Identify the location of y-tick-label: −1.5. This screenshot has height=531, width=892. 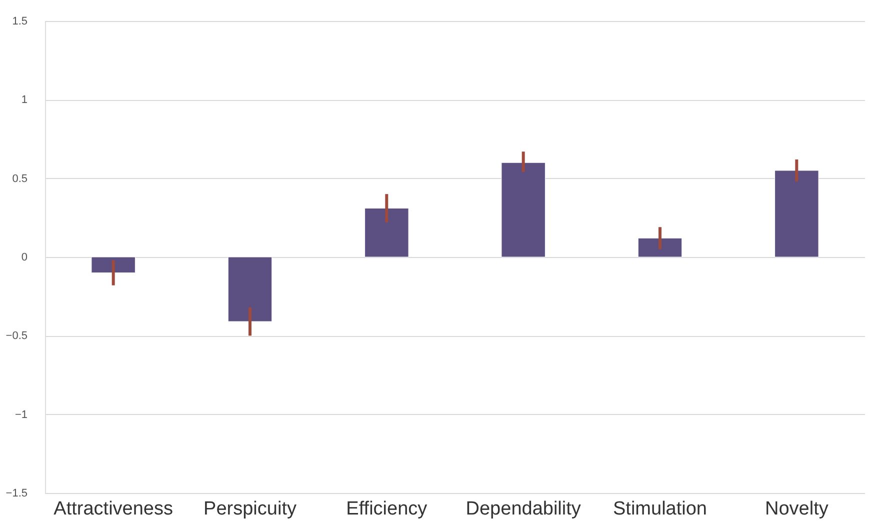
(17, 494).